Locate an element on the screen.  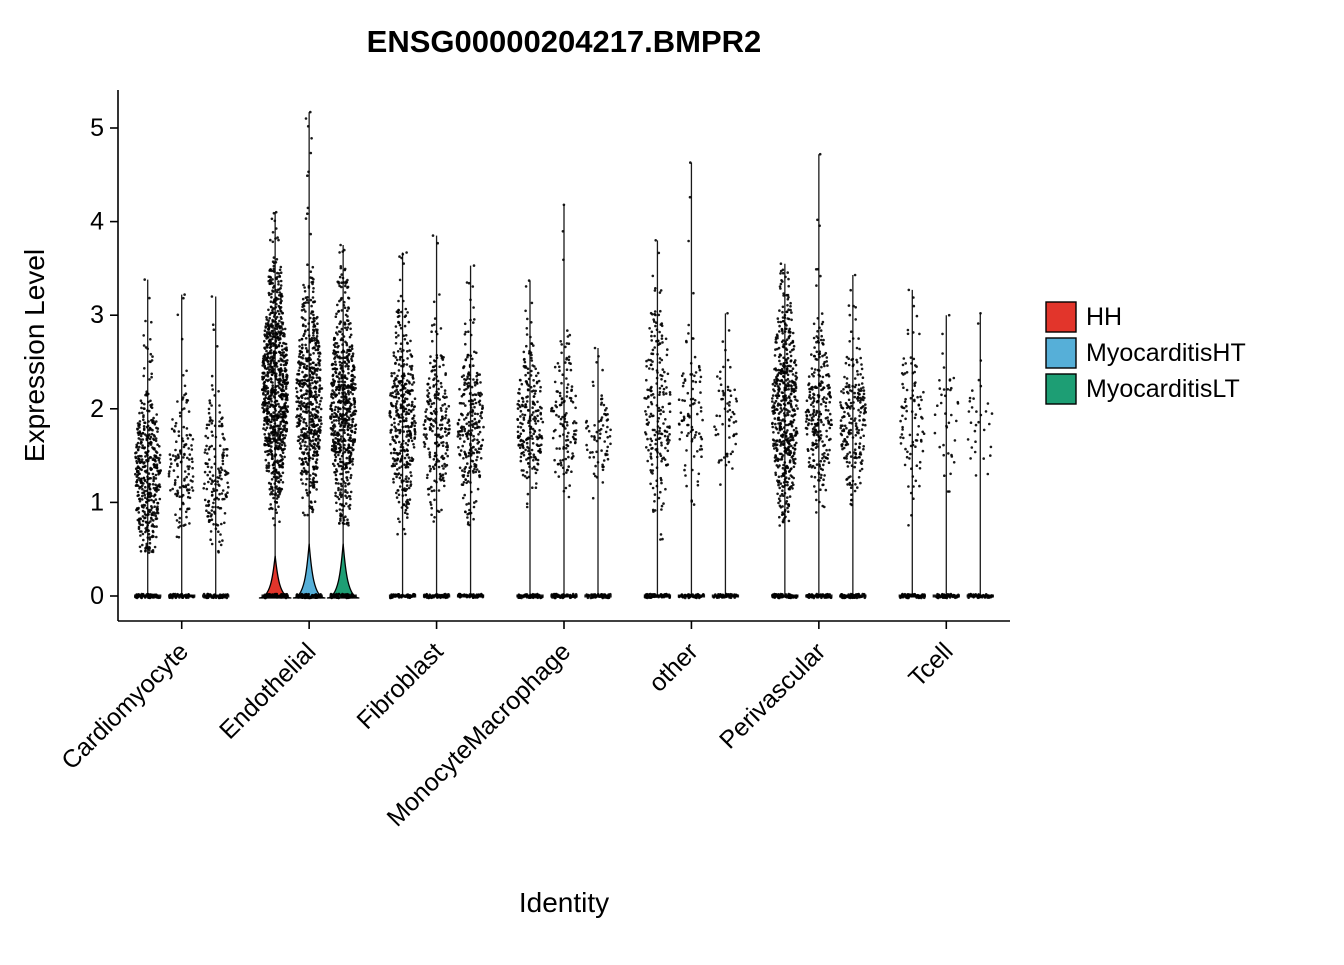
x-axis-label: Identity is located at coordinates (564, 902).